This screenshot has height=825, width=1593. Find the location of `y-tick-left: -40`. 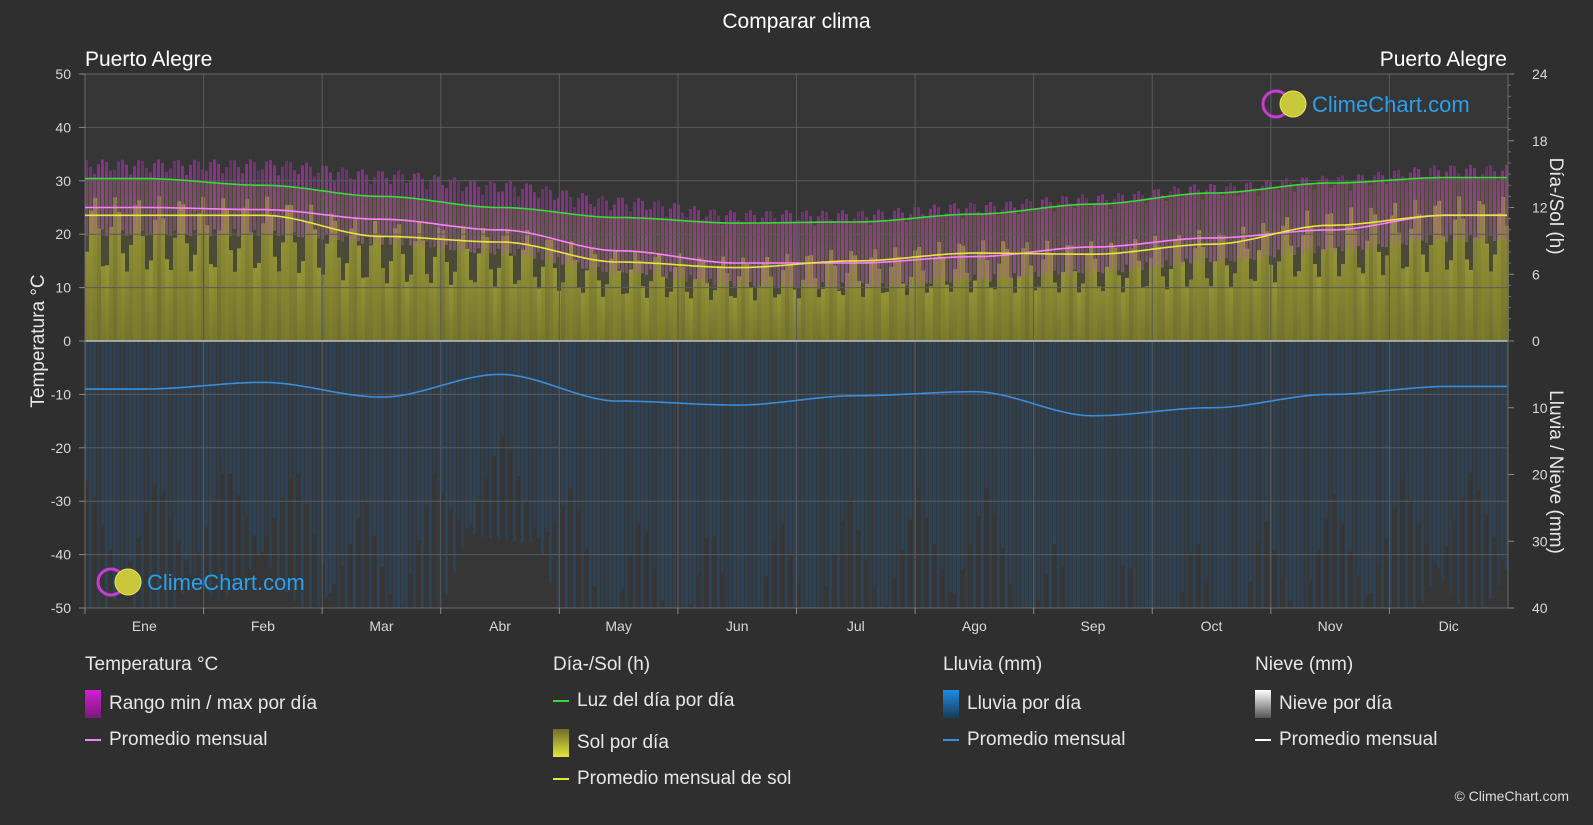

y-tick-left: -40 is located at coordinates (61, 555).